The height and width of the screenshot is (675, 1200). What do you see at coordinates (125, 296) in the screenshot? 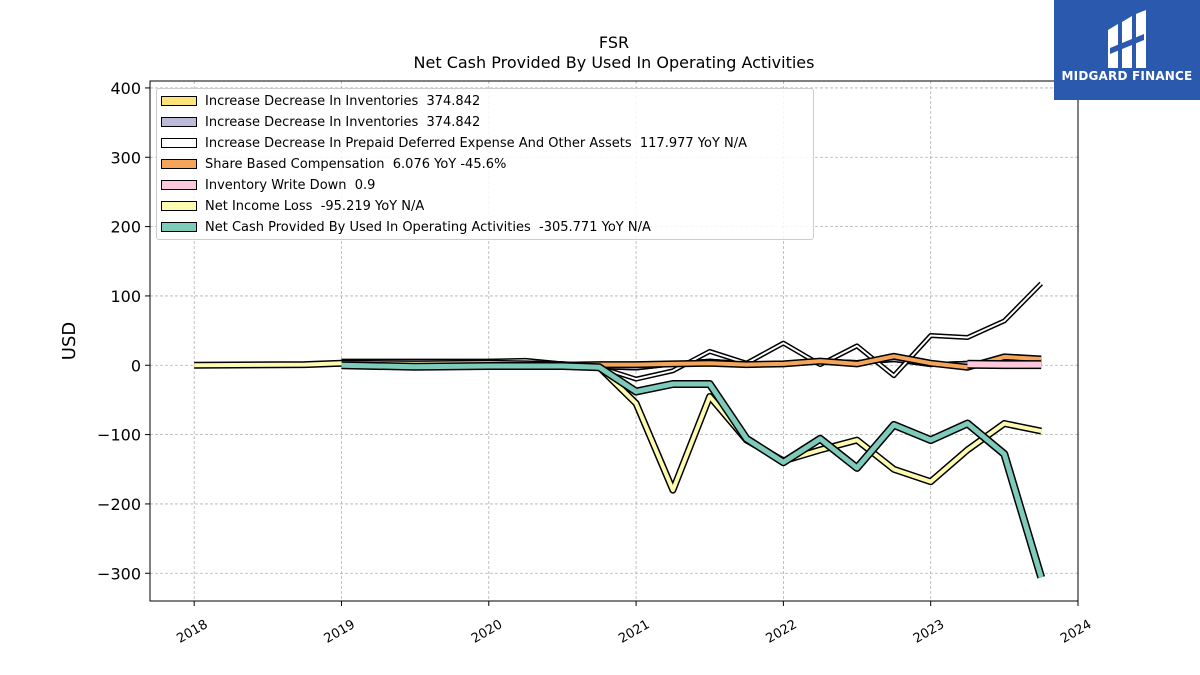
I see `y-tick-label: 100` at bounding box center [125, 296].